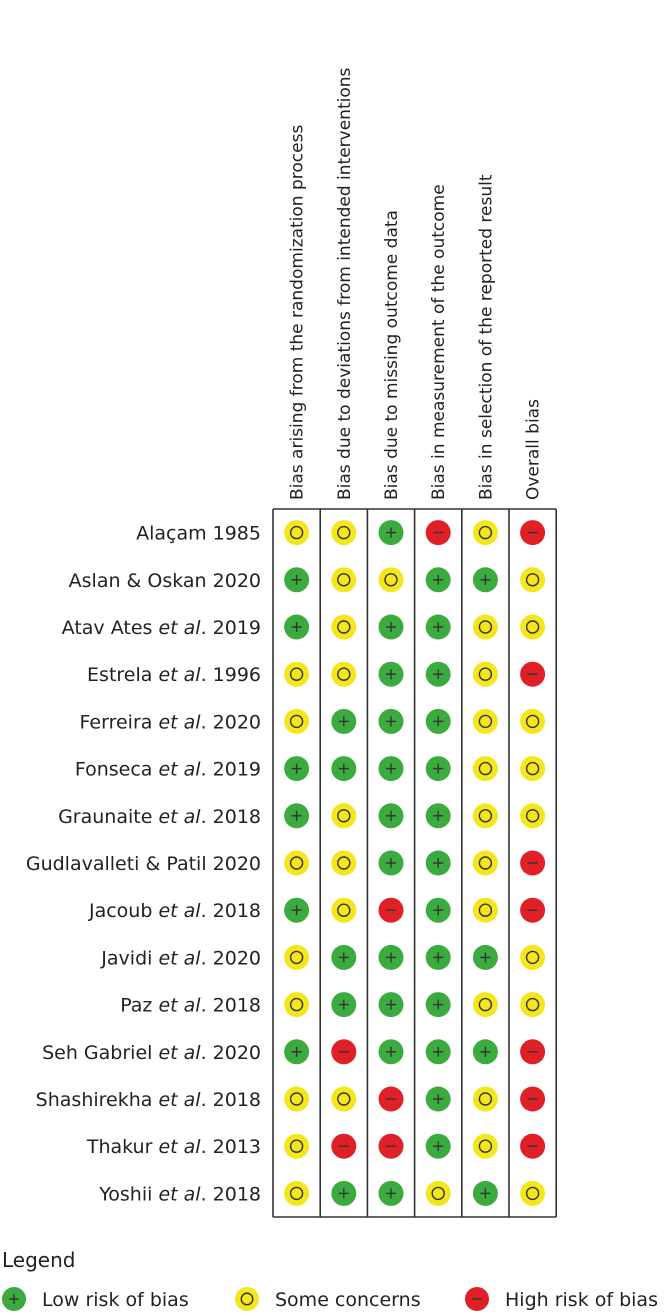 This screenshot has width=671, height=1316. What do you see at coordinates (108, 817) in the screenshot?
I see `row-label-part: Graunaite` at bounding box center [108, 817].